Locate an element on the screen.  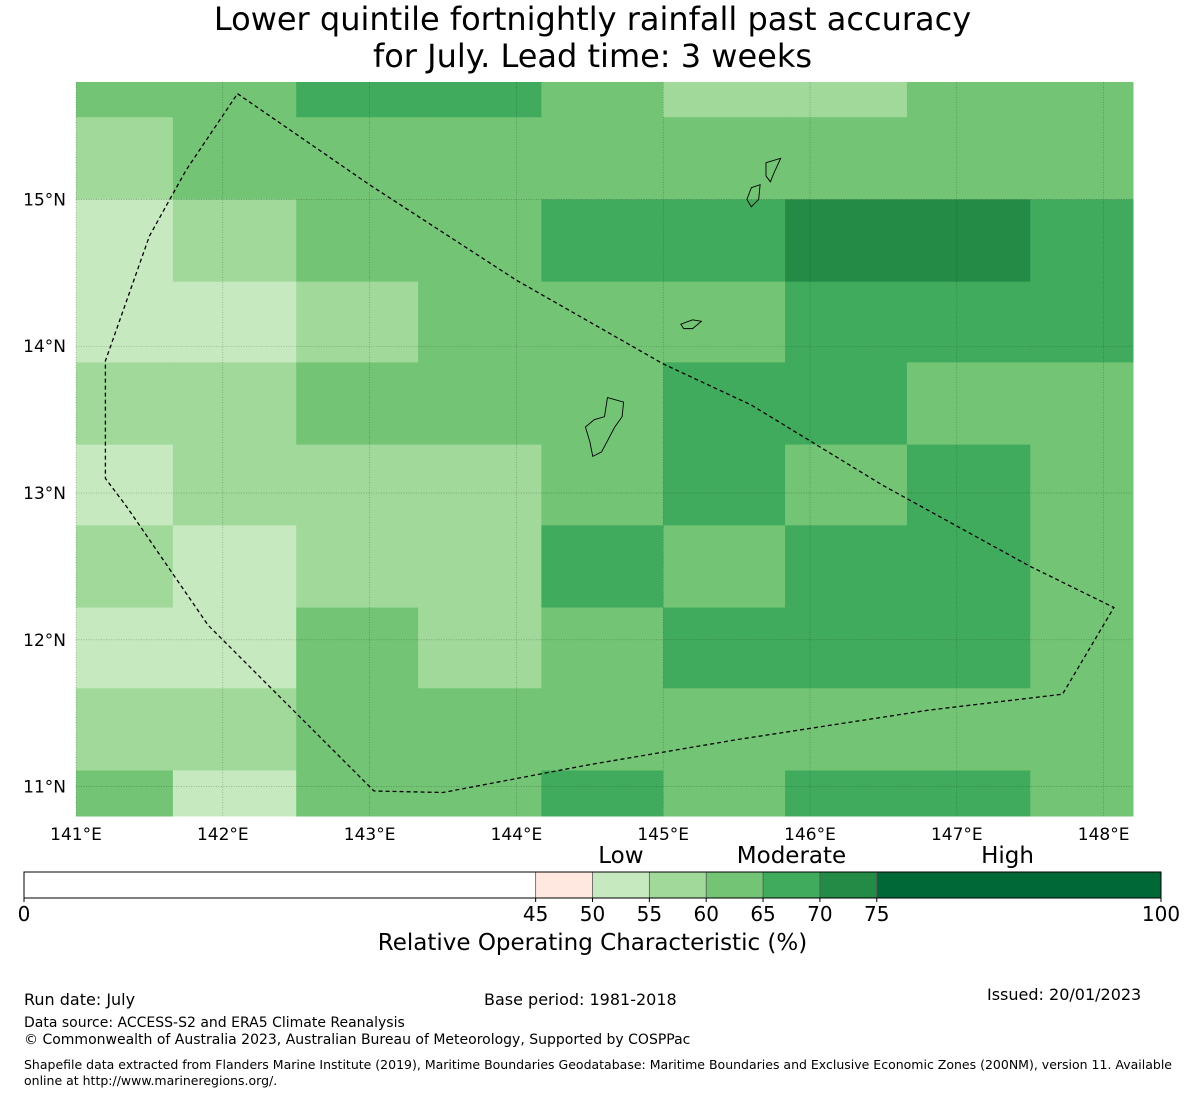
island-rota is located at coordinates (691, 324).